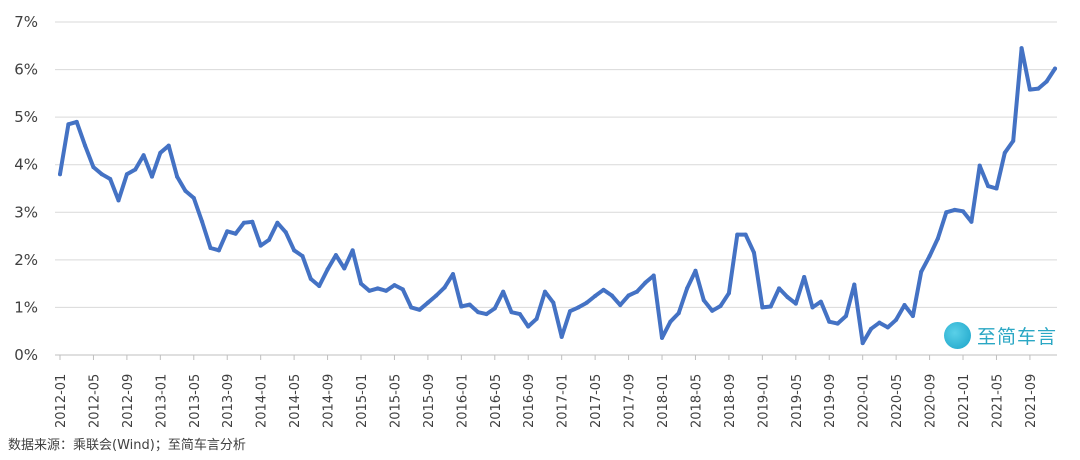 Image resolution: width=1080 pixels, height=460 pixels. What do you see at coordinates (127, 445) in the screenshot?
I see `source-note: 数据来源：乘联会(Wind)；至简车言分析` at bounding box center [127, 445].